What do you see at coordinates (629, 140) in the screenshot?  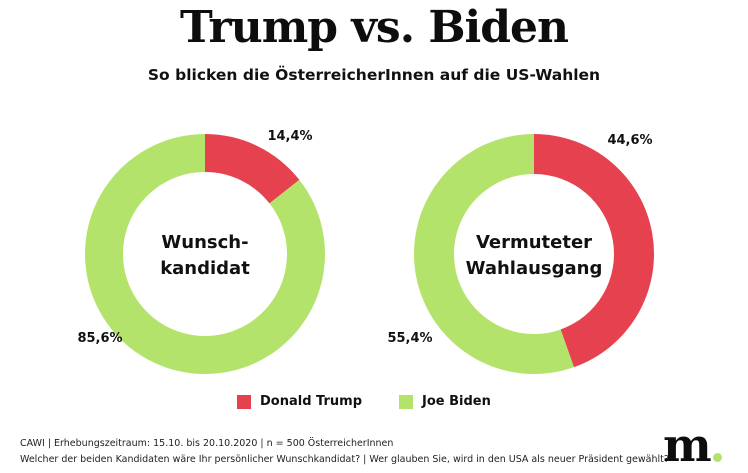 I see `data-label-donald-trump: 44,6%` at bounding box center [629, 140].